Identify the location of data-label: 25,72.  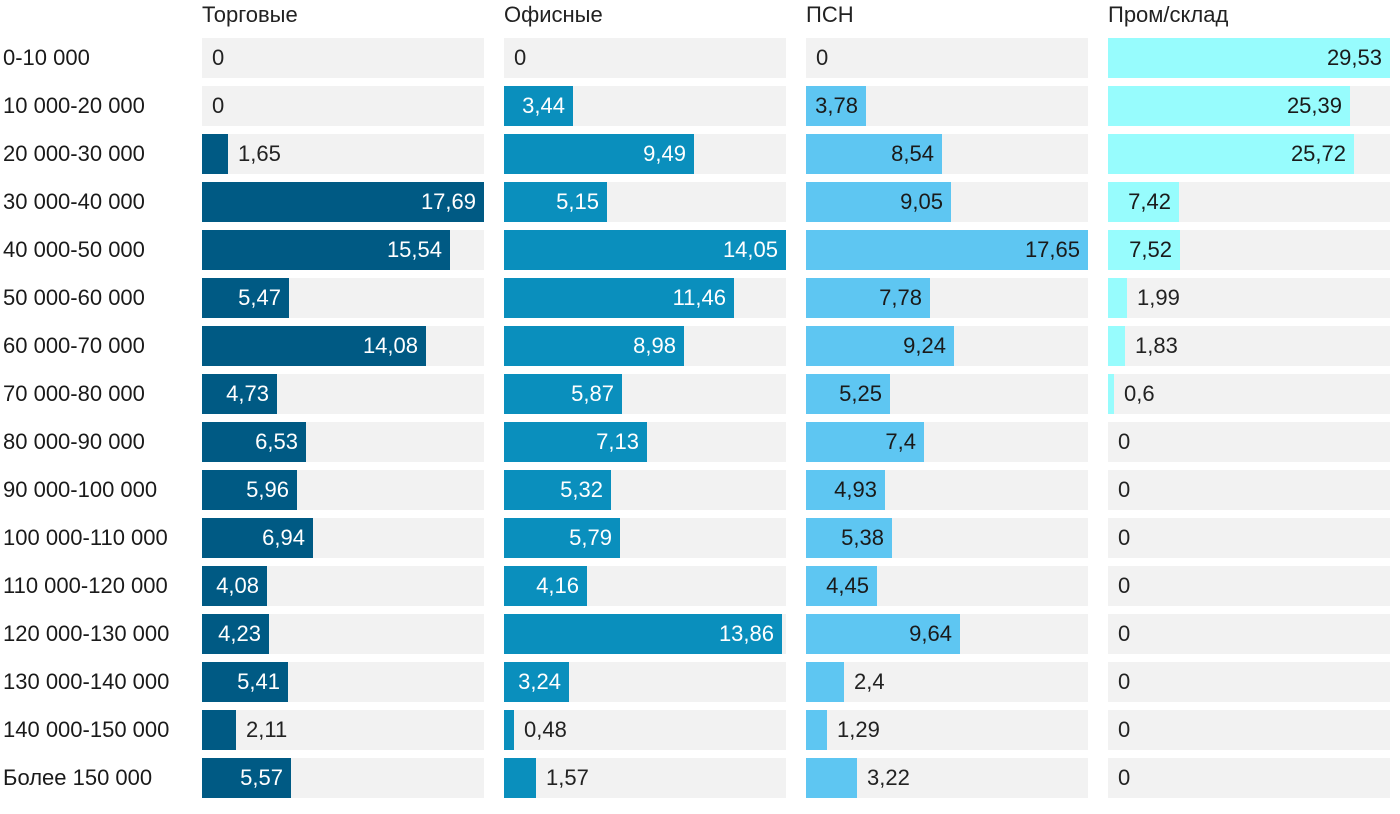
(1318, 153).